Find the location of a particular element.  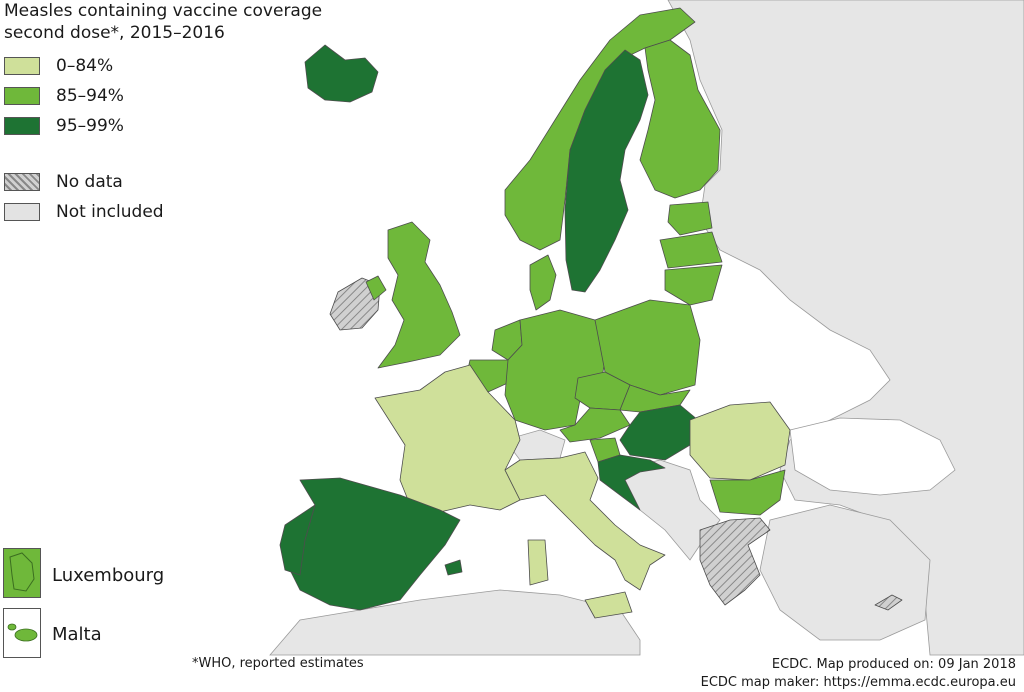

country-portugal is located at coordinates (297, 540).